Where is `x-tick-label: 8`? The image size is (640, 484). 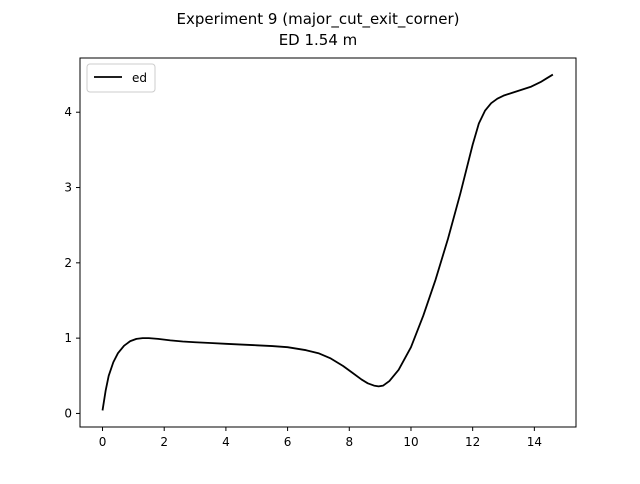
x-tick-label: 8 is located at coordinates (349, 442).